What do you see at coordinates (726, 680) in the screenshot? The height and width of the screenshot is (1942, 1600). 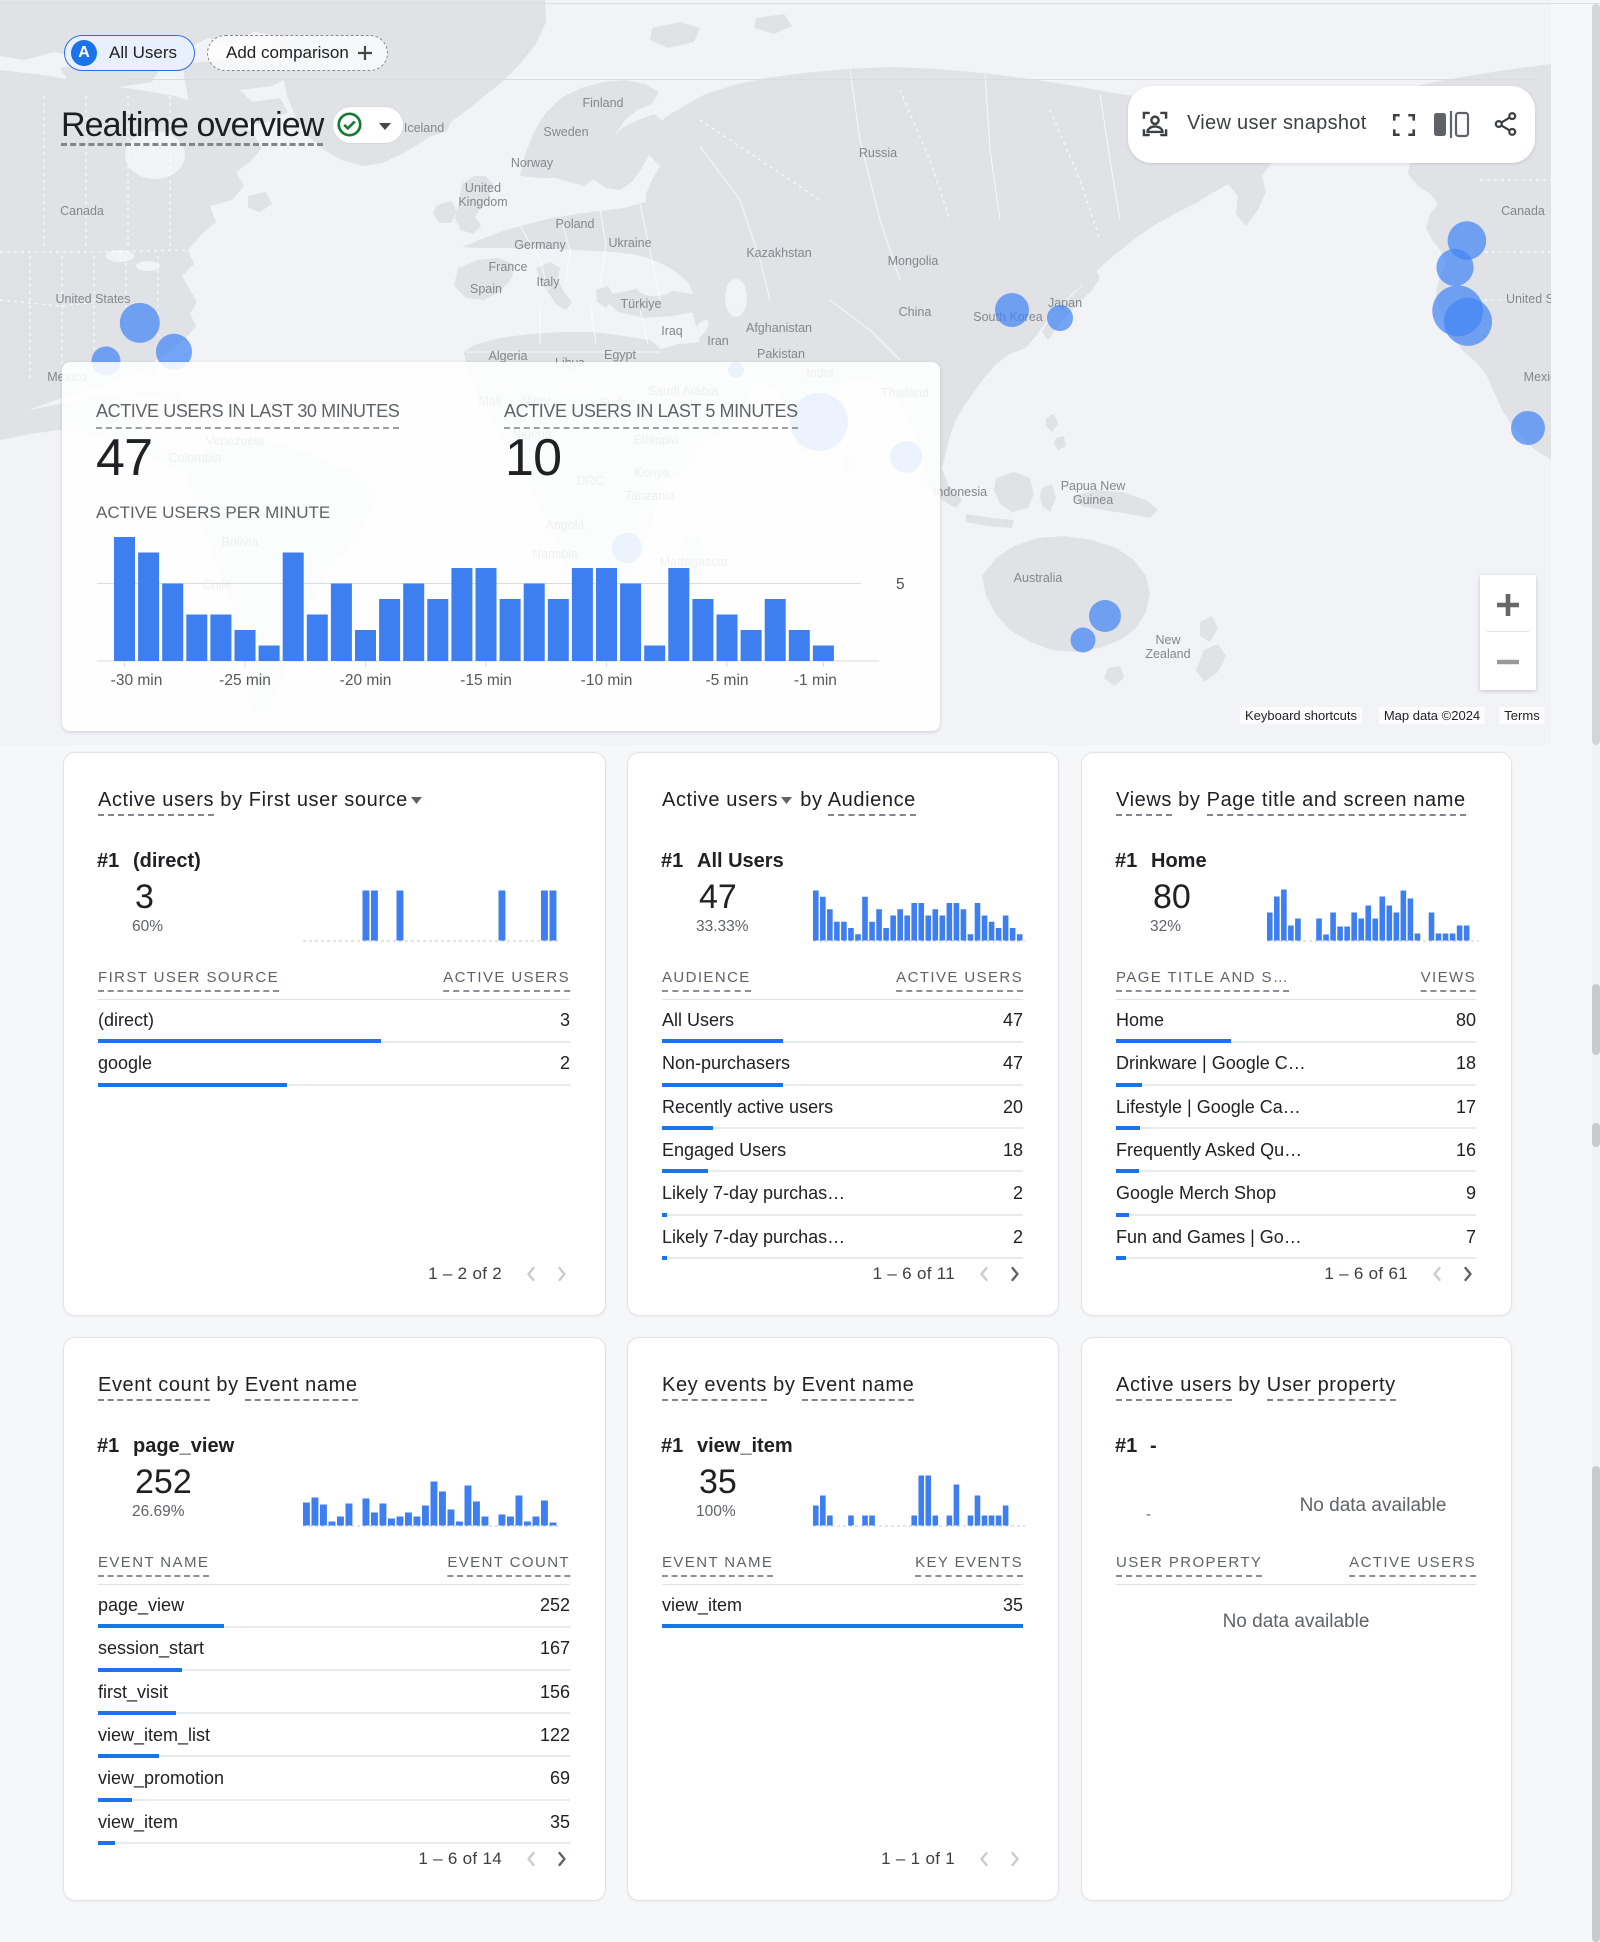 I see `svg-text: -5 min` at bounding box center [726, 680].